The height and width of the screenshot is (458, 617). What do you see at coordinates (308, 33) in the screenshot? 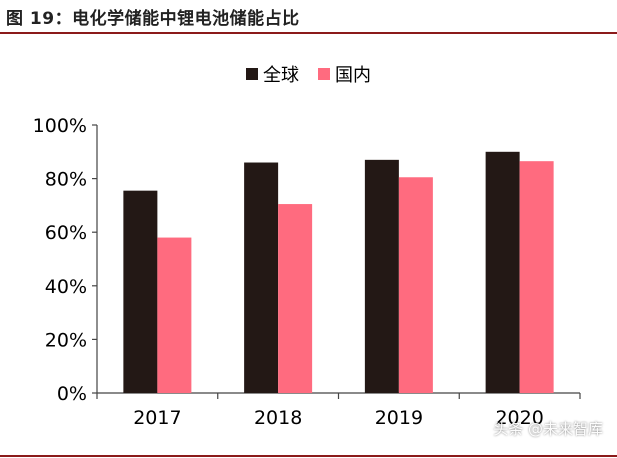
I see `title-rule` at bounding box center [308, 33].